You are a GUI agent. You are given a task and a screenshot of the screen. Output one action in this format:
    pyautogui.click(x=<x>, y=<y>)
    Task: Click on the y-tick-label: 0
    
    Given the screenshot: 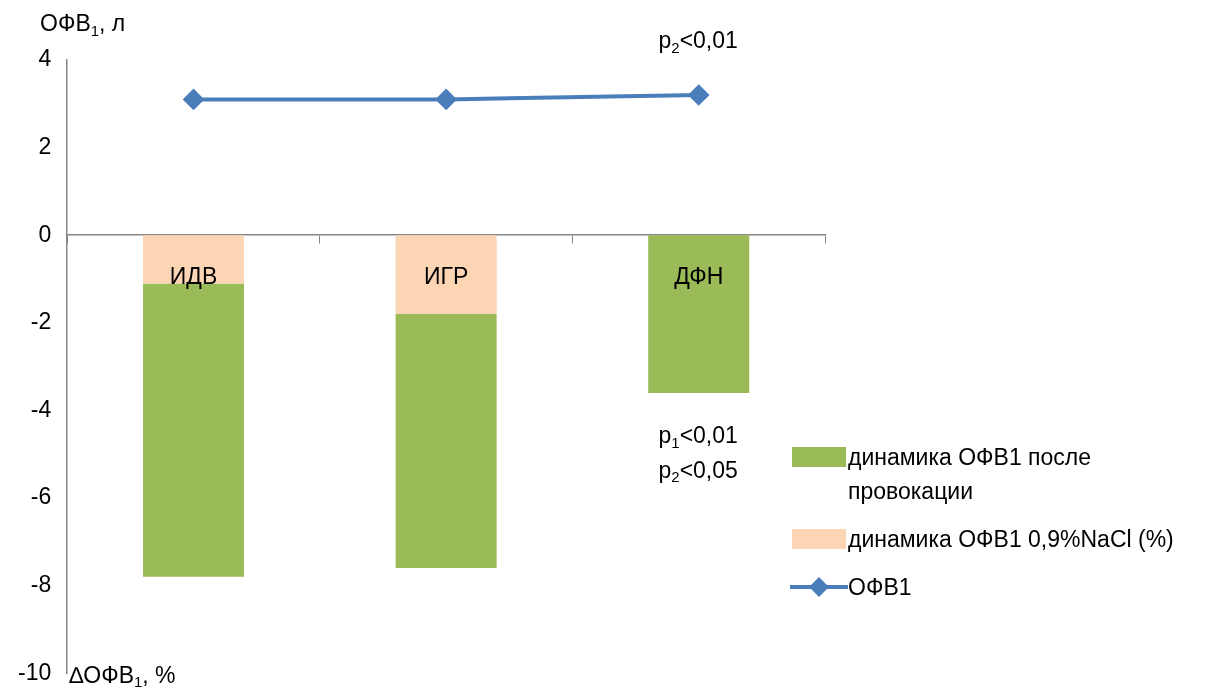 What is the action you would take?
    pyautogui.click(x=45, y=233)
    